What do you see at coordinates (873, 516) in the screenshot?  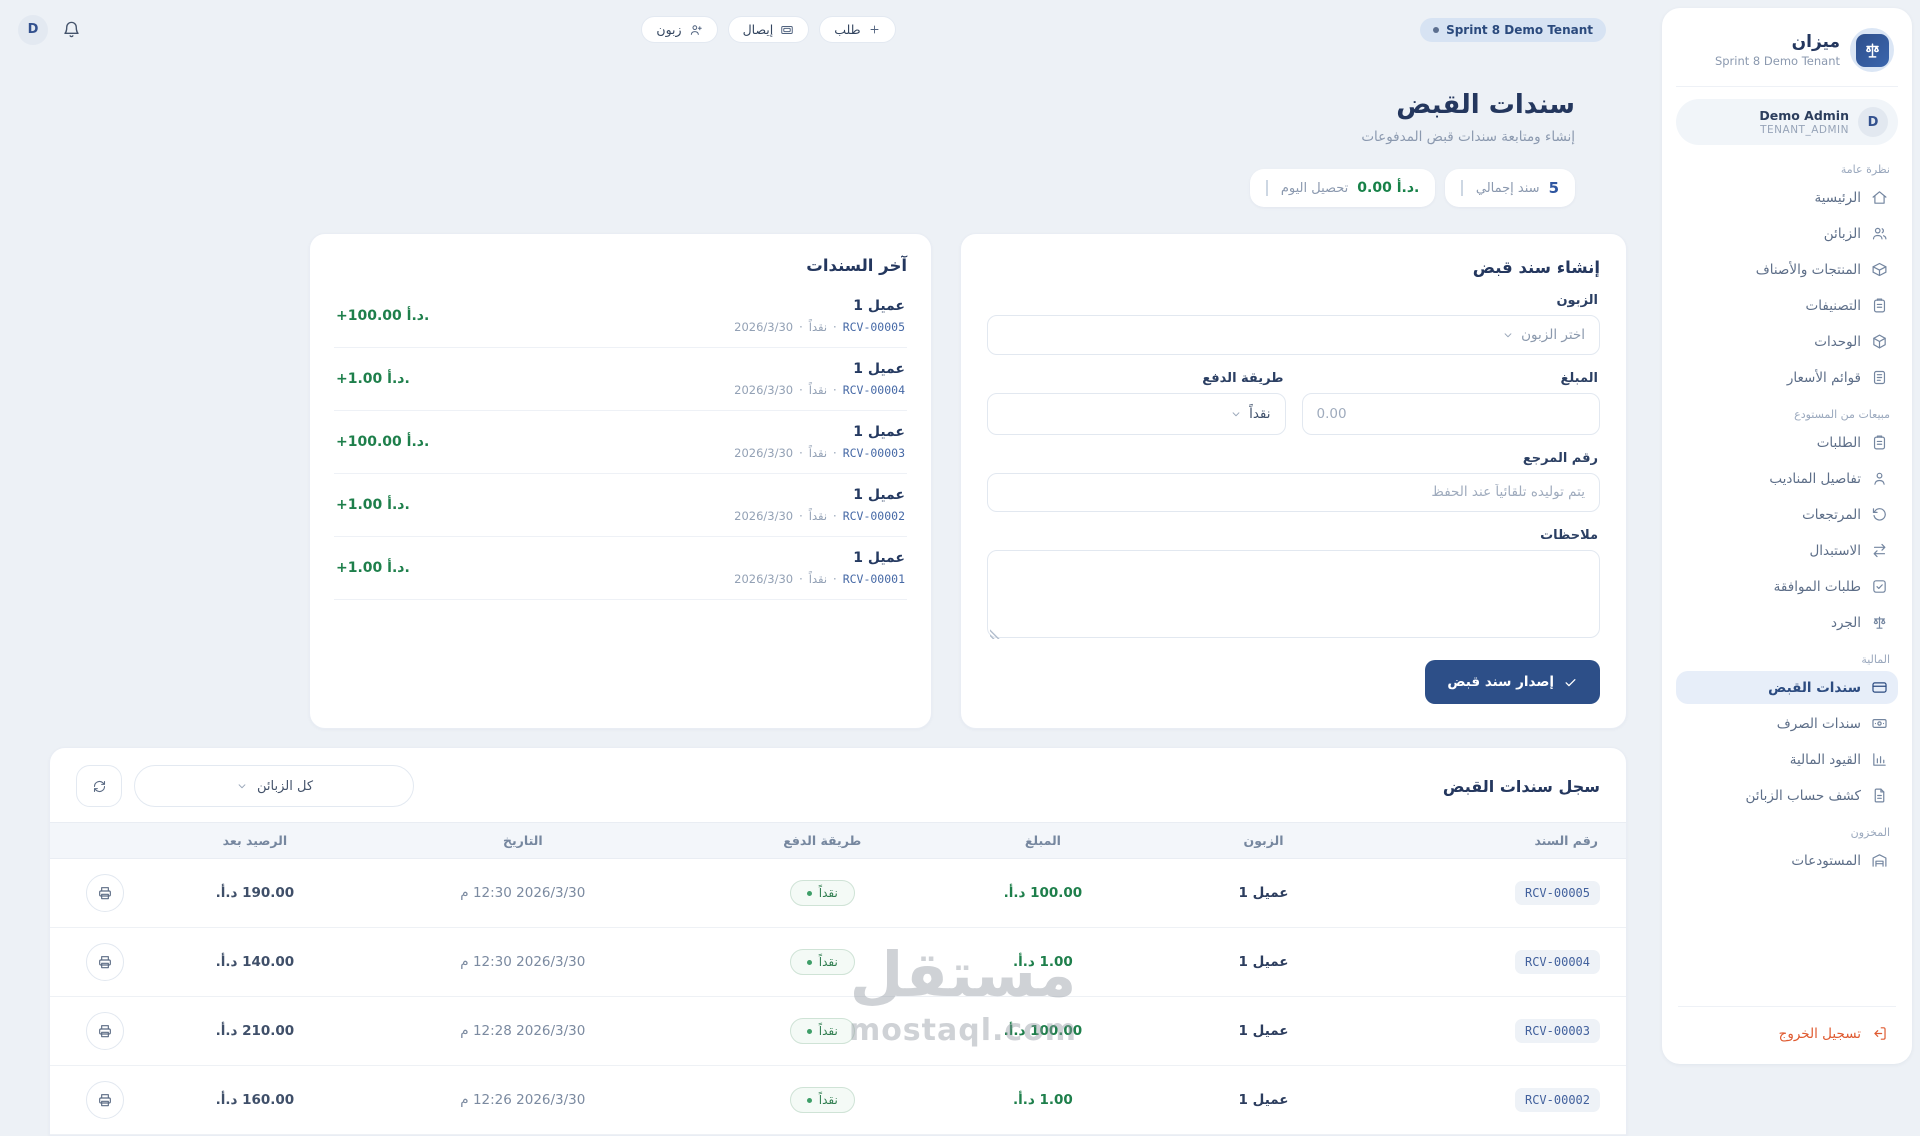 I see `voucher-code: RCV-00002` at bounding box center [873, 516].